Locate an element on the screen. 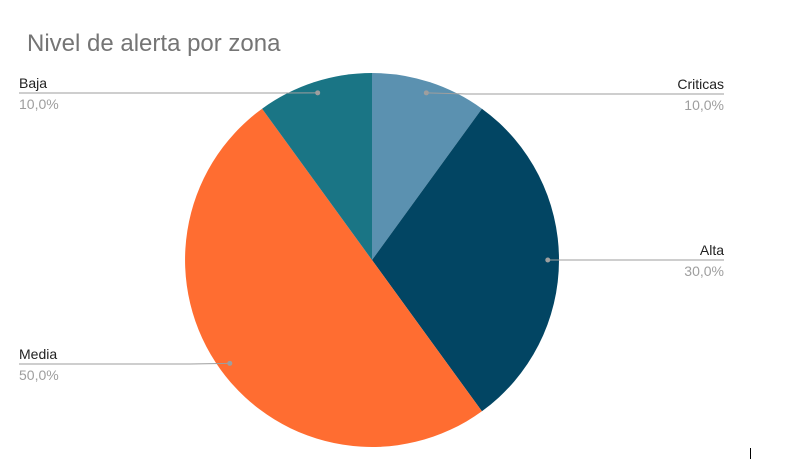 The height and width of the screenshot is (459, 804). slice-label-criticas: Criticas is located at coordinates (700, 84).